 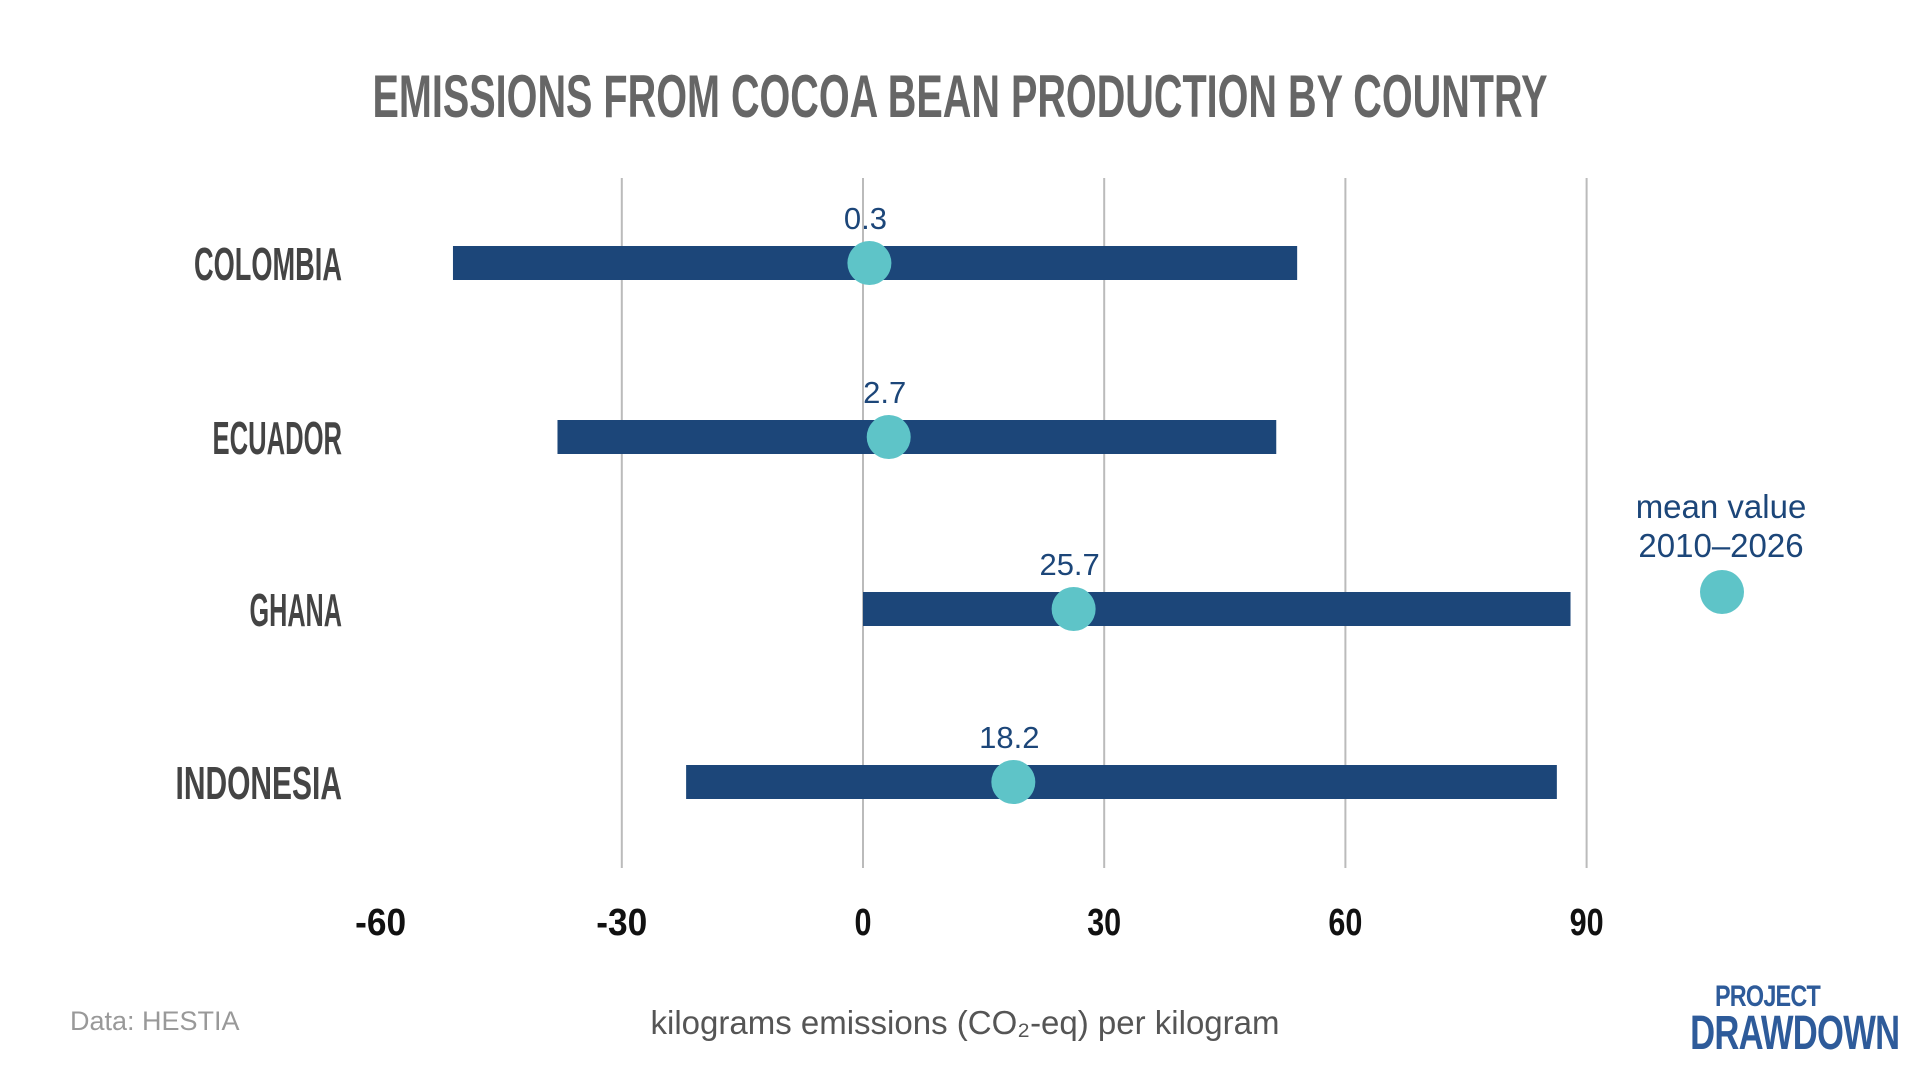 What do you see at coordinates (1795, 1033) in the screenshot?
I see `logo-line2: DRAWDOWN` at bounding box center [1795, 1033].